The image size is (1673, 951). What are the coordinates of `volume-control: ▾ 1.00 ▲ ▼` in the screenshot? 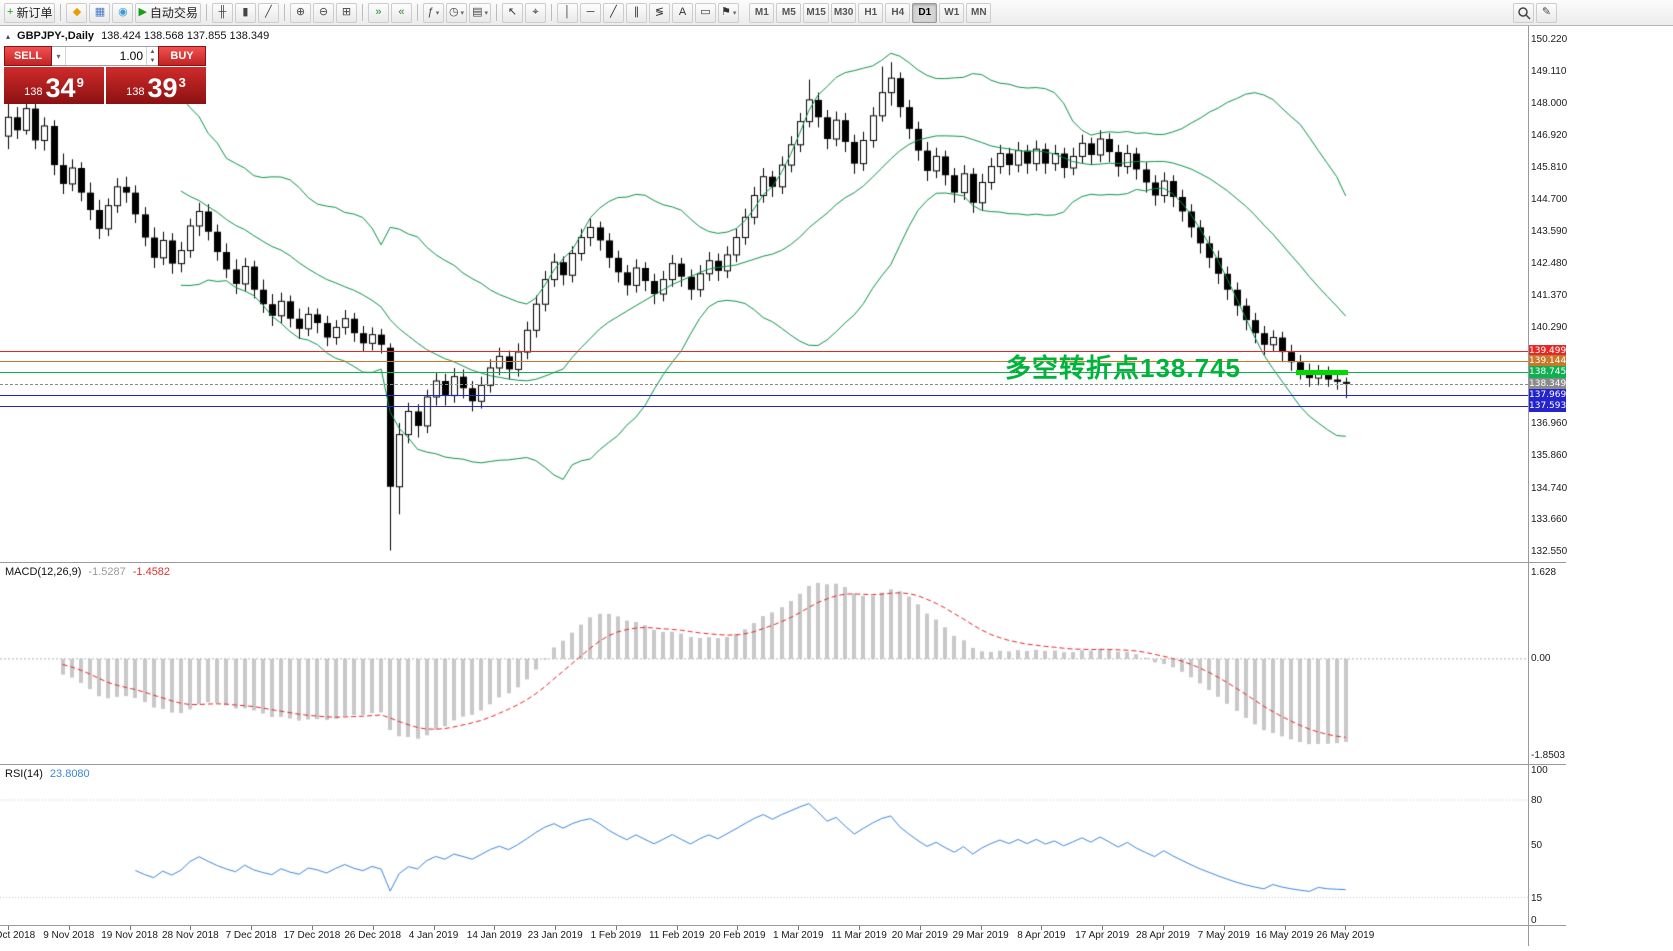 It's located at (105, 56).